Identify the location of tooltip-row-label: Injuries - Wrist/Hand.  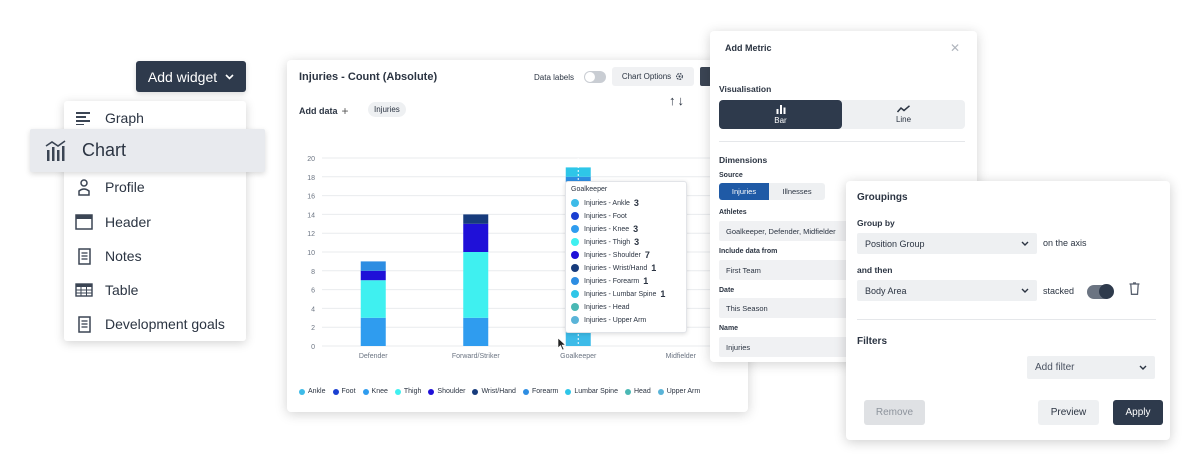
(616, 268).